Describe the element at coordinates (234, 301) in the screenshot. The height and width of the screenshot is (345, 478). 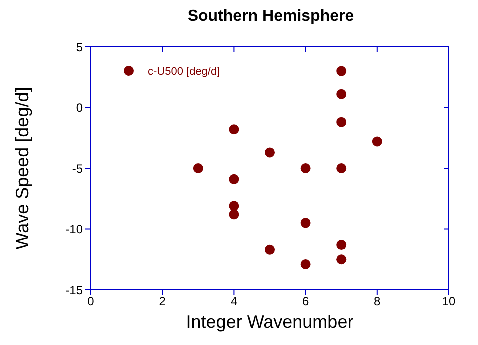
I see `x-tick-label: 4` at that location.